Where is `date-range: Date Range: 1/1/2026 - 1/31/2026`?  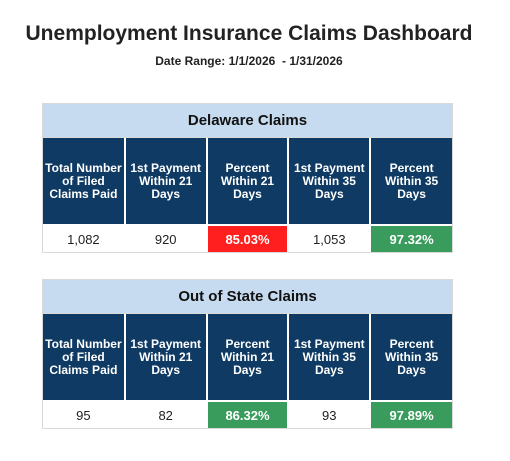 date-range: Date Range: 1/1/2026 - 1/31/2026 is located at coordinates (249, 61).